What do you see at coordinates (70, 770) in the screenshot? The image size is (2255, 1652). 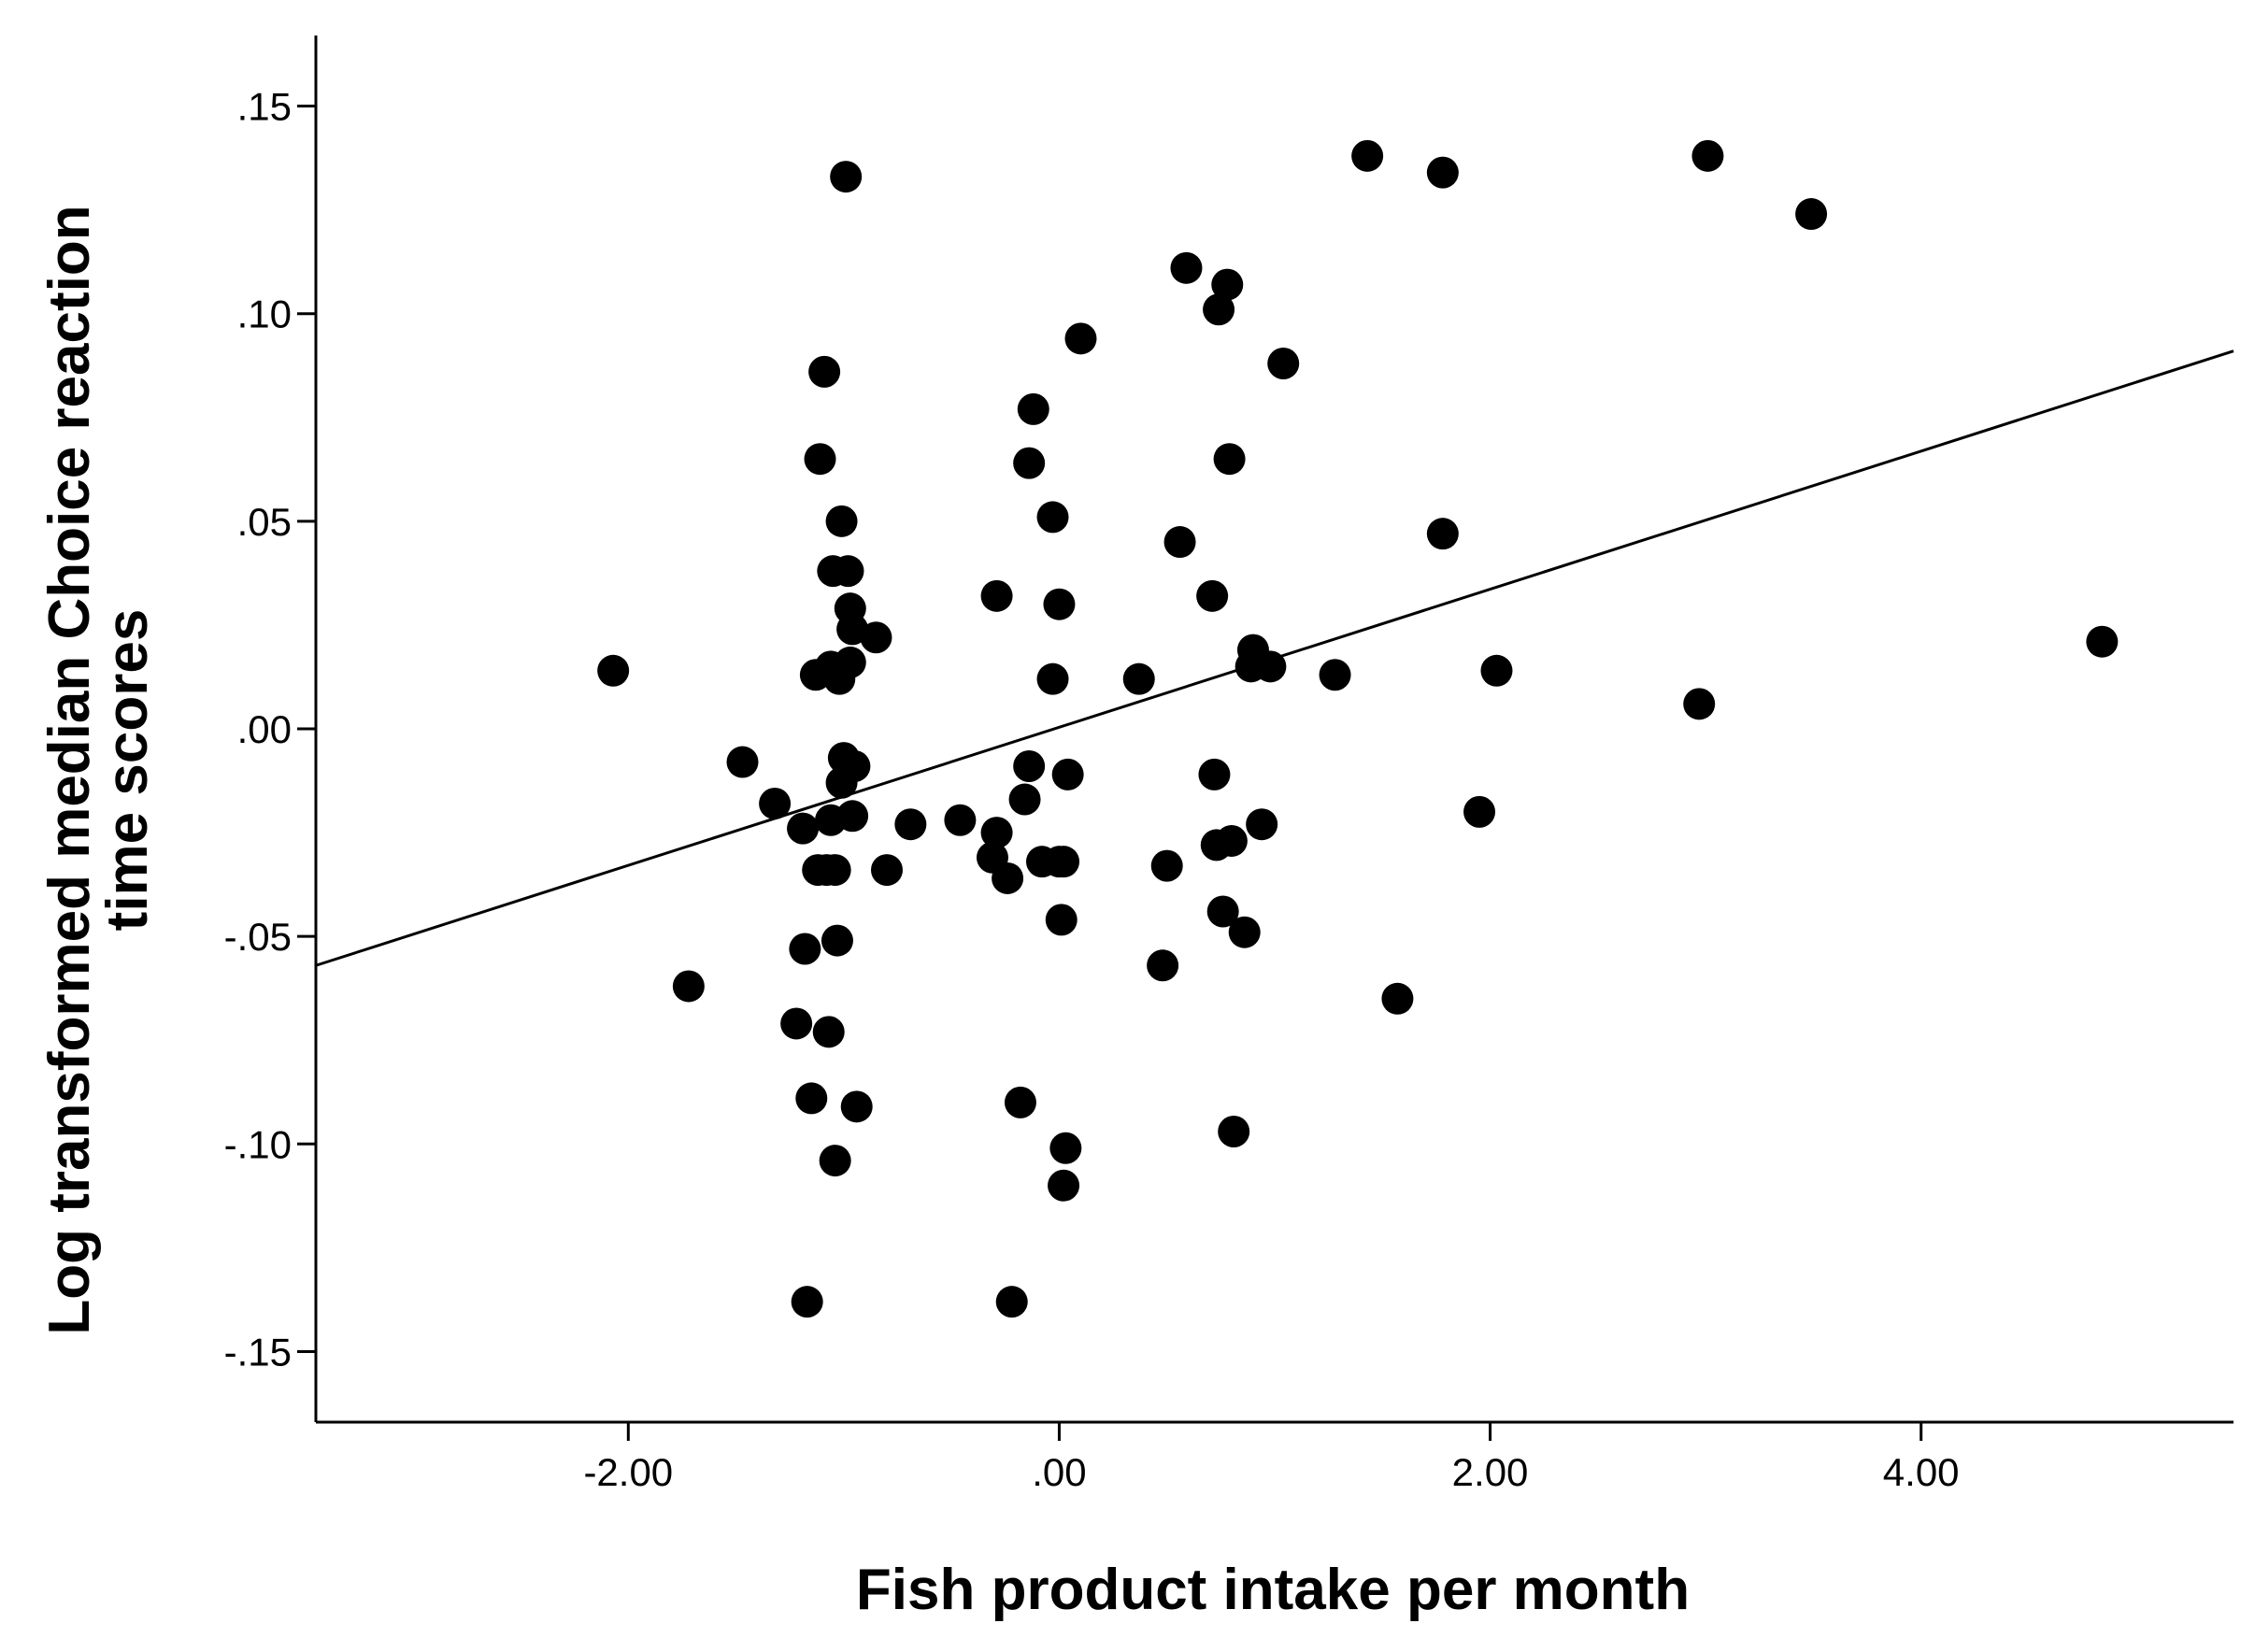 I see `y-axis-title-line-1: Log transformed median Choice reaction` at bounding box center [70, 770].